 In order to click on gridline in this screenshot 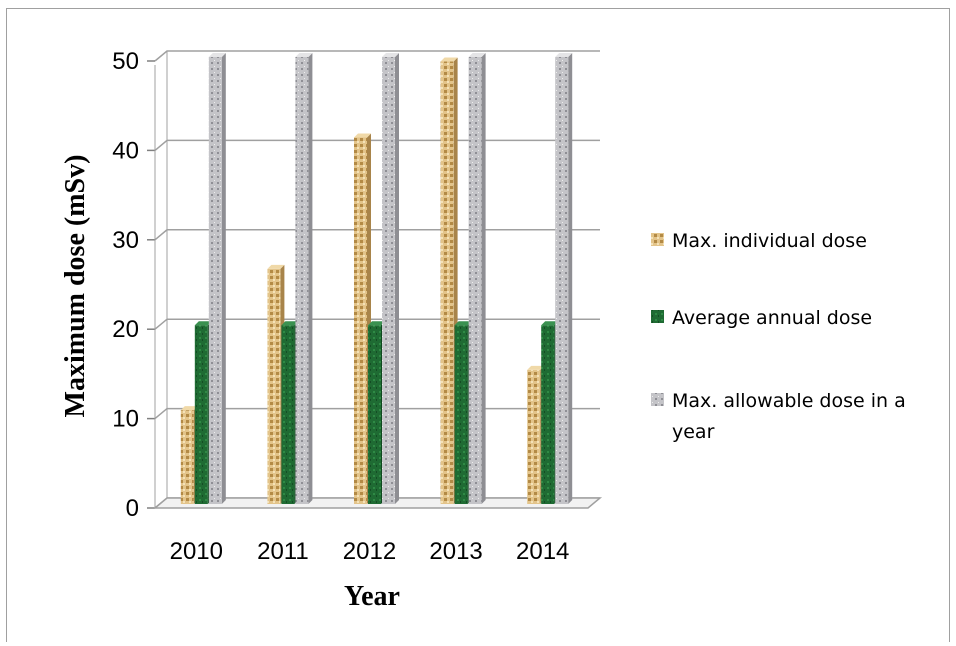, I will do `click(377, 56)`.